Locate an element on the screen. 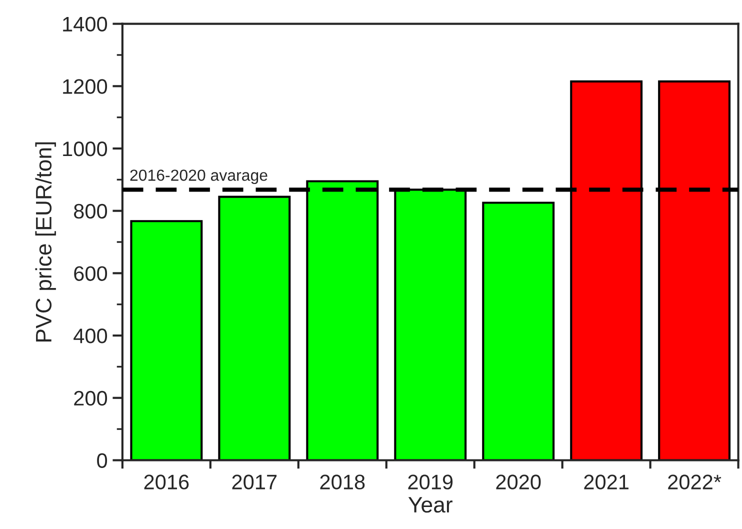  y-tick-label: 800 is located at coordinates (91, 211).